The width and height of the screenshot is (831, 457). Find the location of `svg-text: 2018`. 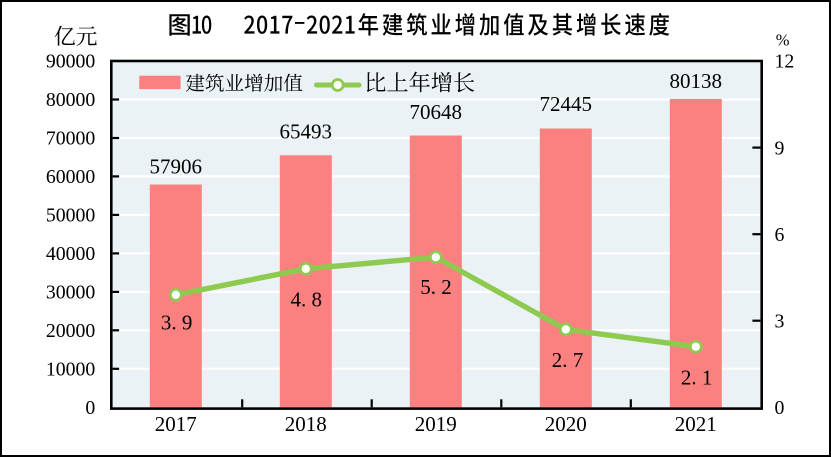

svg-text: 2018 is located at coordinates (306, 424).